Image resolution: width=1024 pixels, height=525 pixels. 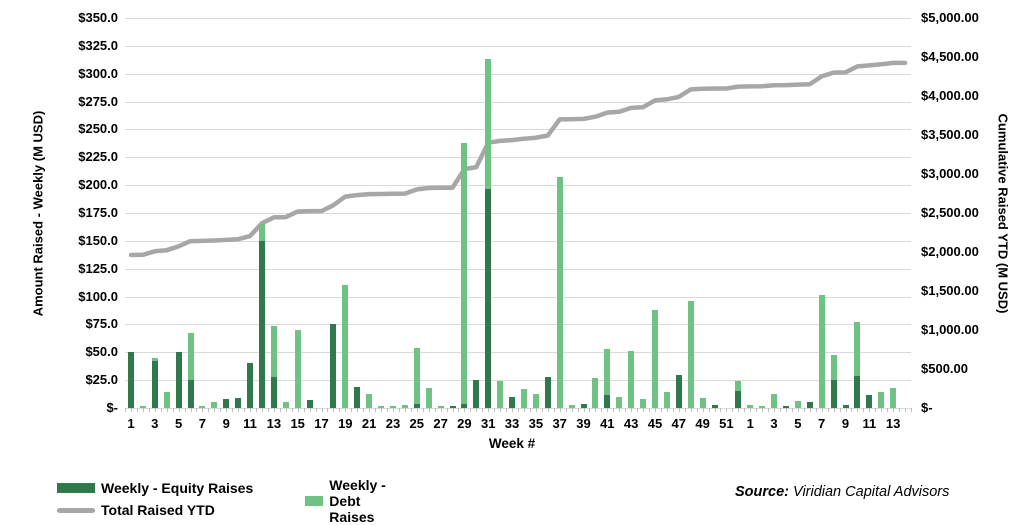 What do you see at coordinates (38, 213) in the screenshot?
I see `left-axis-title: Amount Raised - Weekly (M USD)` at bounding box center [38, 213].